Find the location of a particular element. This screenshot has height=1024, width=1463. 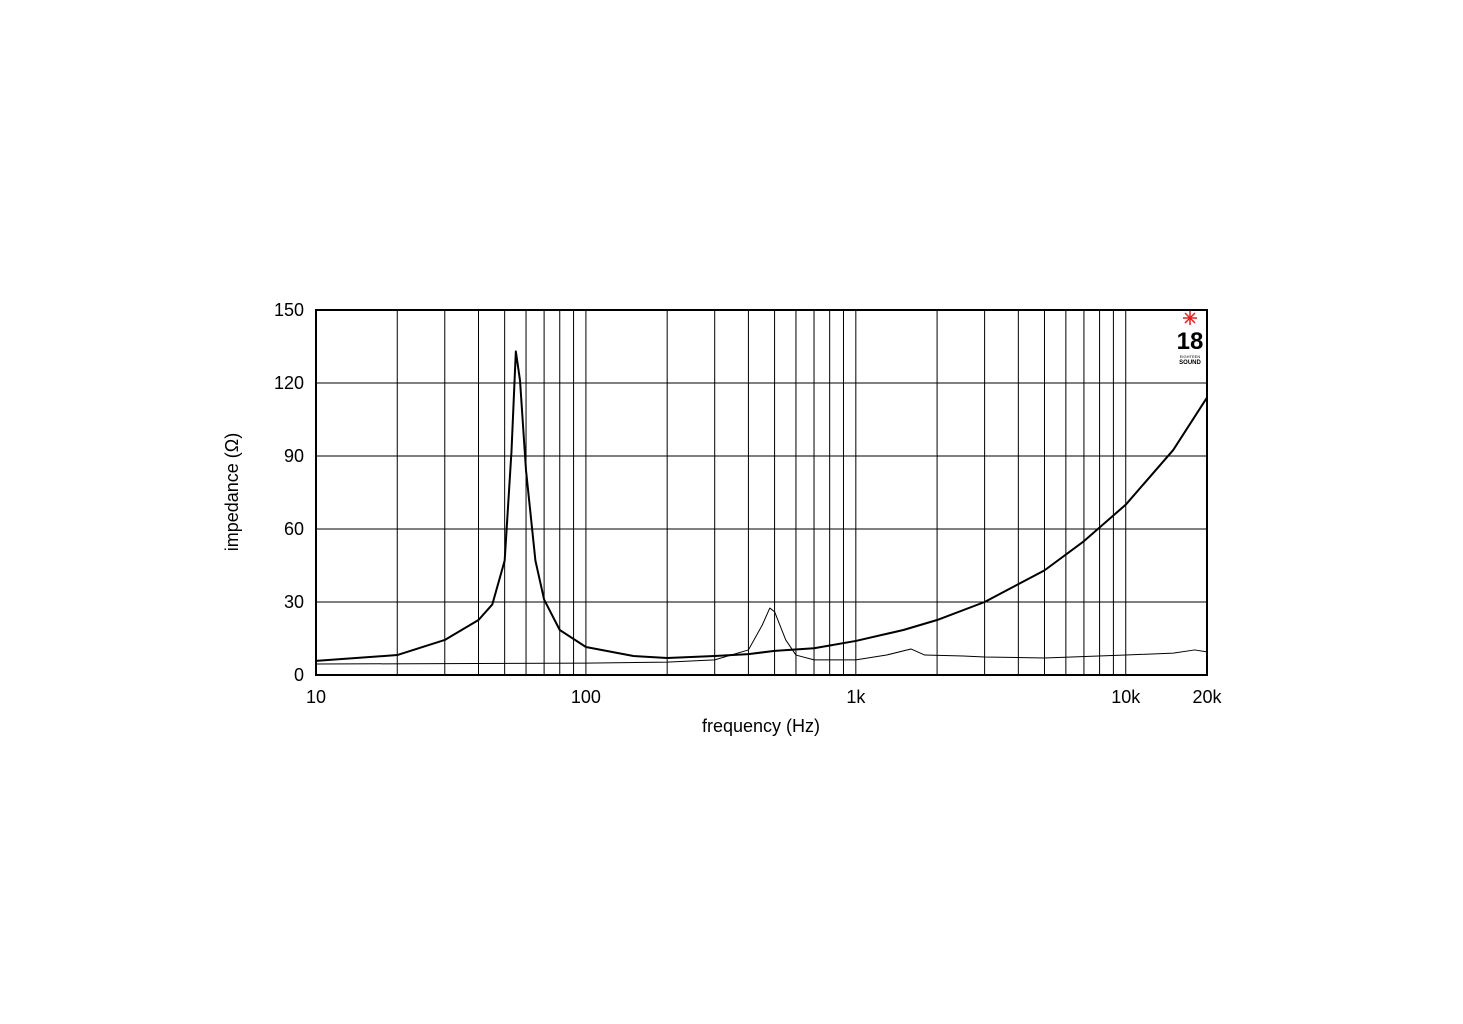

y-tick-label: 150 is located at coordinates (289, 310).